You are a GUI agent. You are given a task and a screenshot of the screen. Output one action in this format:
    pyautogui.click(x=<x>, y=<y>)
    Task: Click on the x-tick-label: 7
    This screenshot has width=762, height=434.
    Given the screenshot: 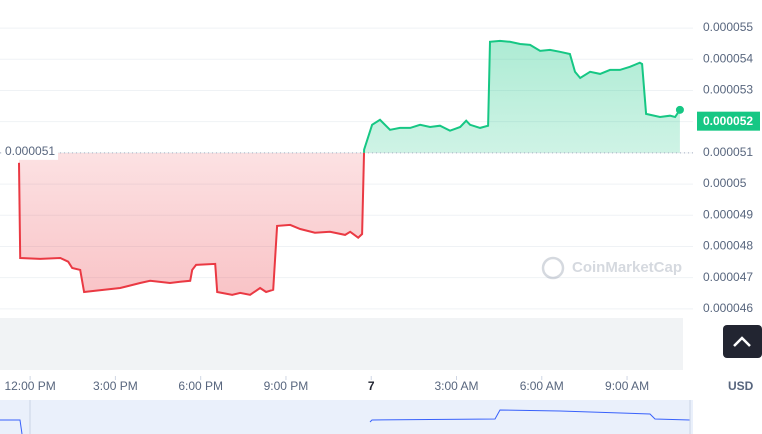 What is the action you would take?
    pyautogui.click(x=371, y=386)
    